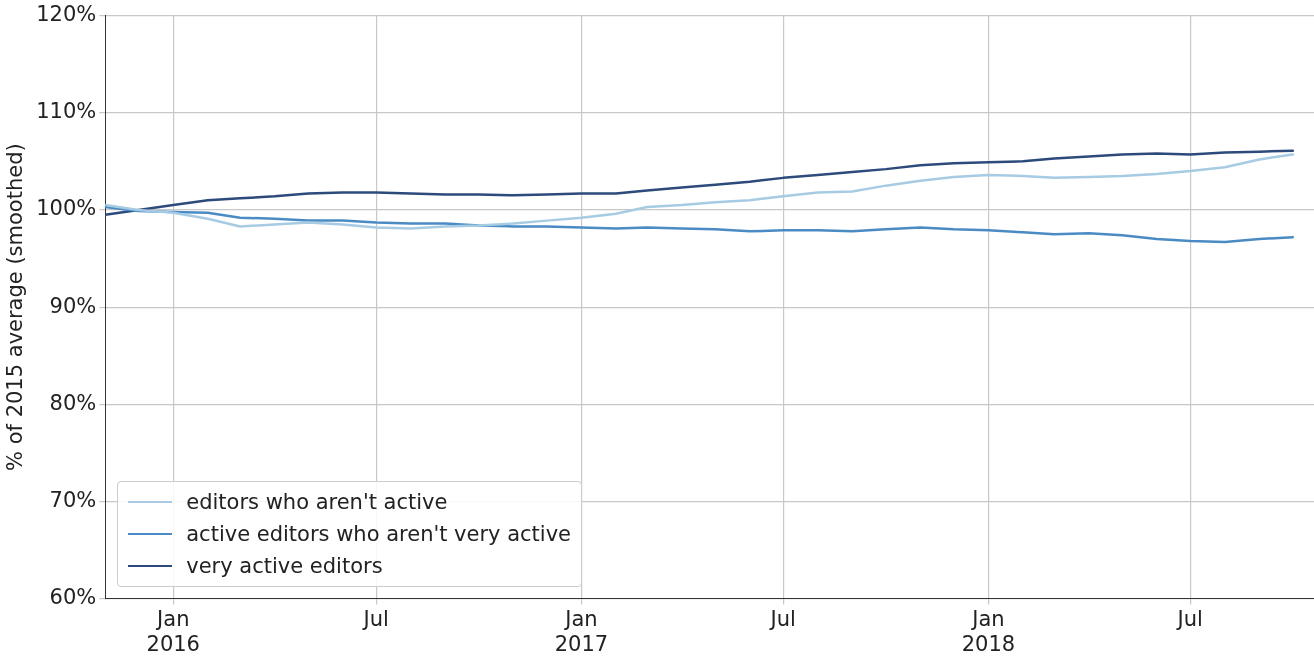 The width and height of the screenshot is (1314, 661). What do you see at coordinates (581, 631) in the screenshot?
I see `x-tick-label: Jan 2017` at bounding box center [581, 631].